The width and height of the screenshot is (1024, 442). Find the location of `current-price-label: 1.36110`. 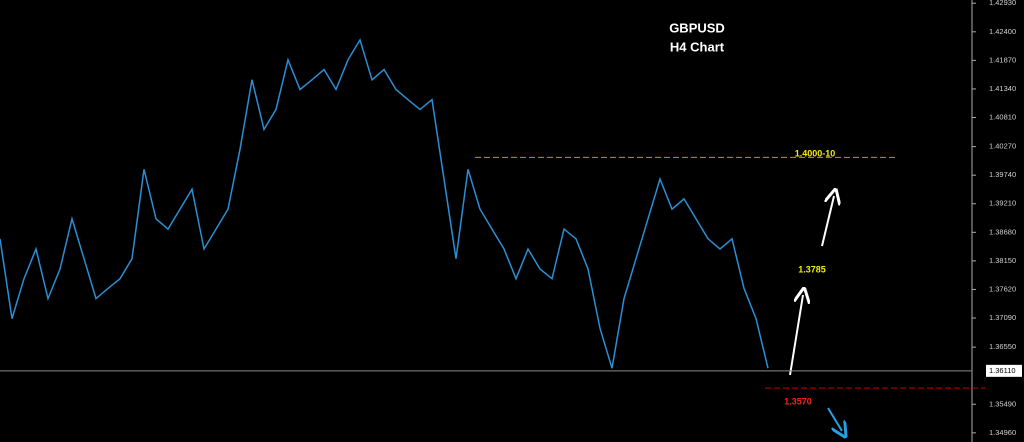

current-price-label: 1.36110 is located at coordinates (1002, 370).